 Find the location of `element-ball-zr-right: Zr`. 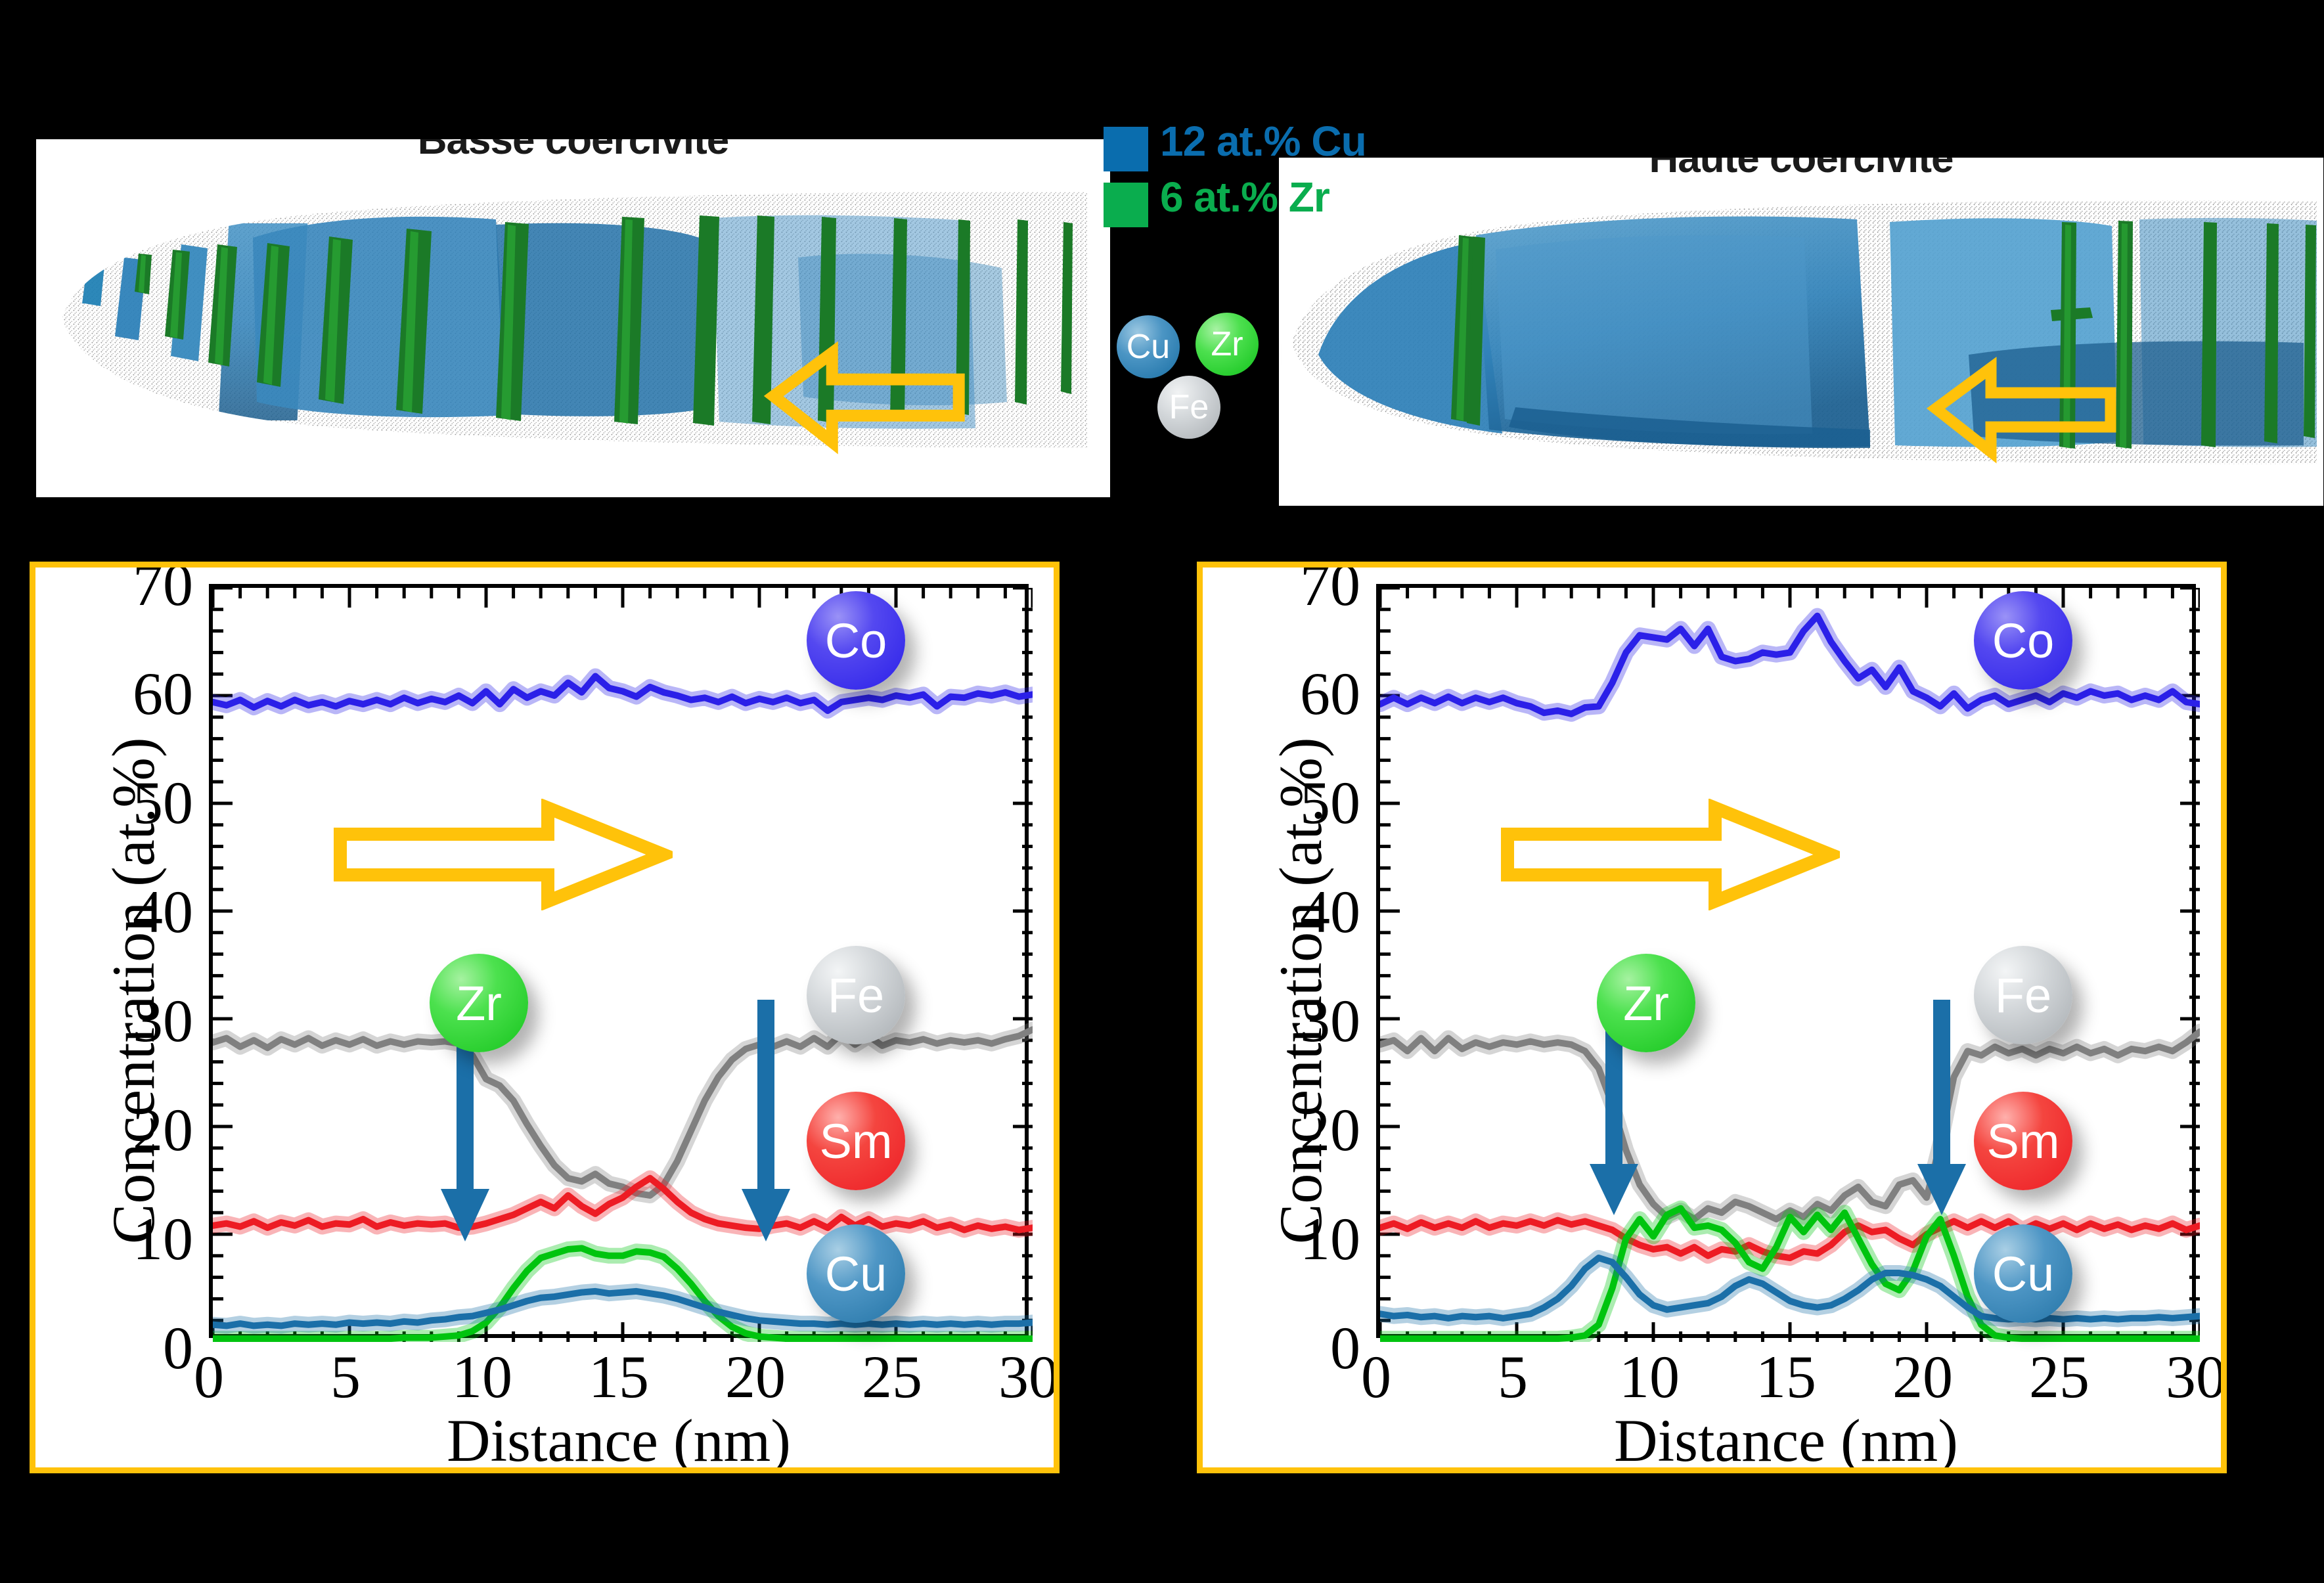

element-ball-zr-right: Zr is located at coordinates (1646, 1003).